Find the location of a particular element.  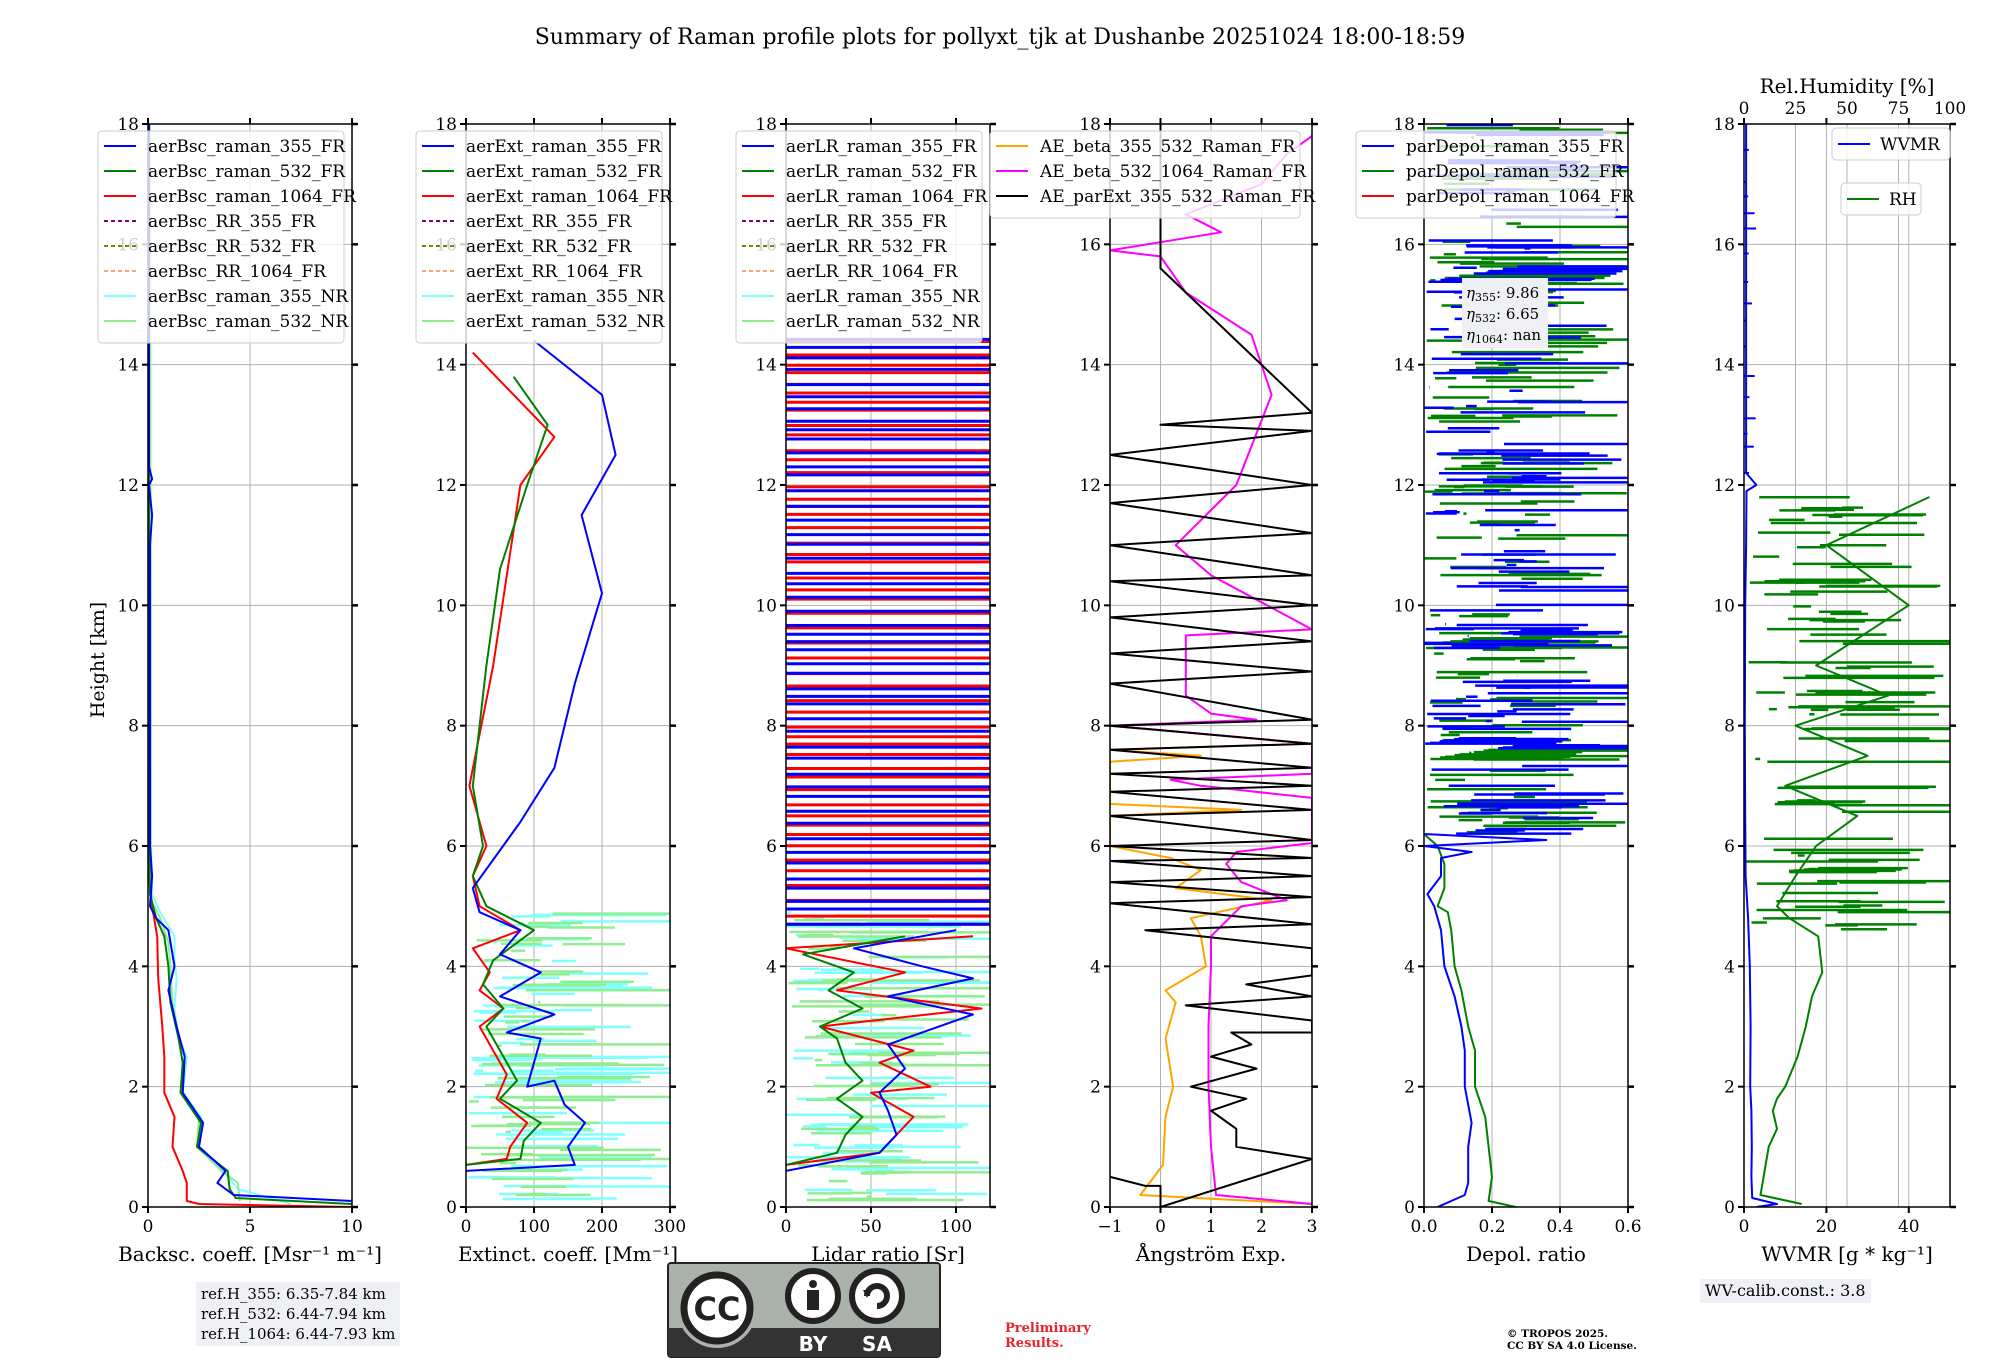

legend-label: aerLR_raman_532_NR is located at coordinates (883, 322).